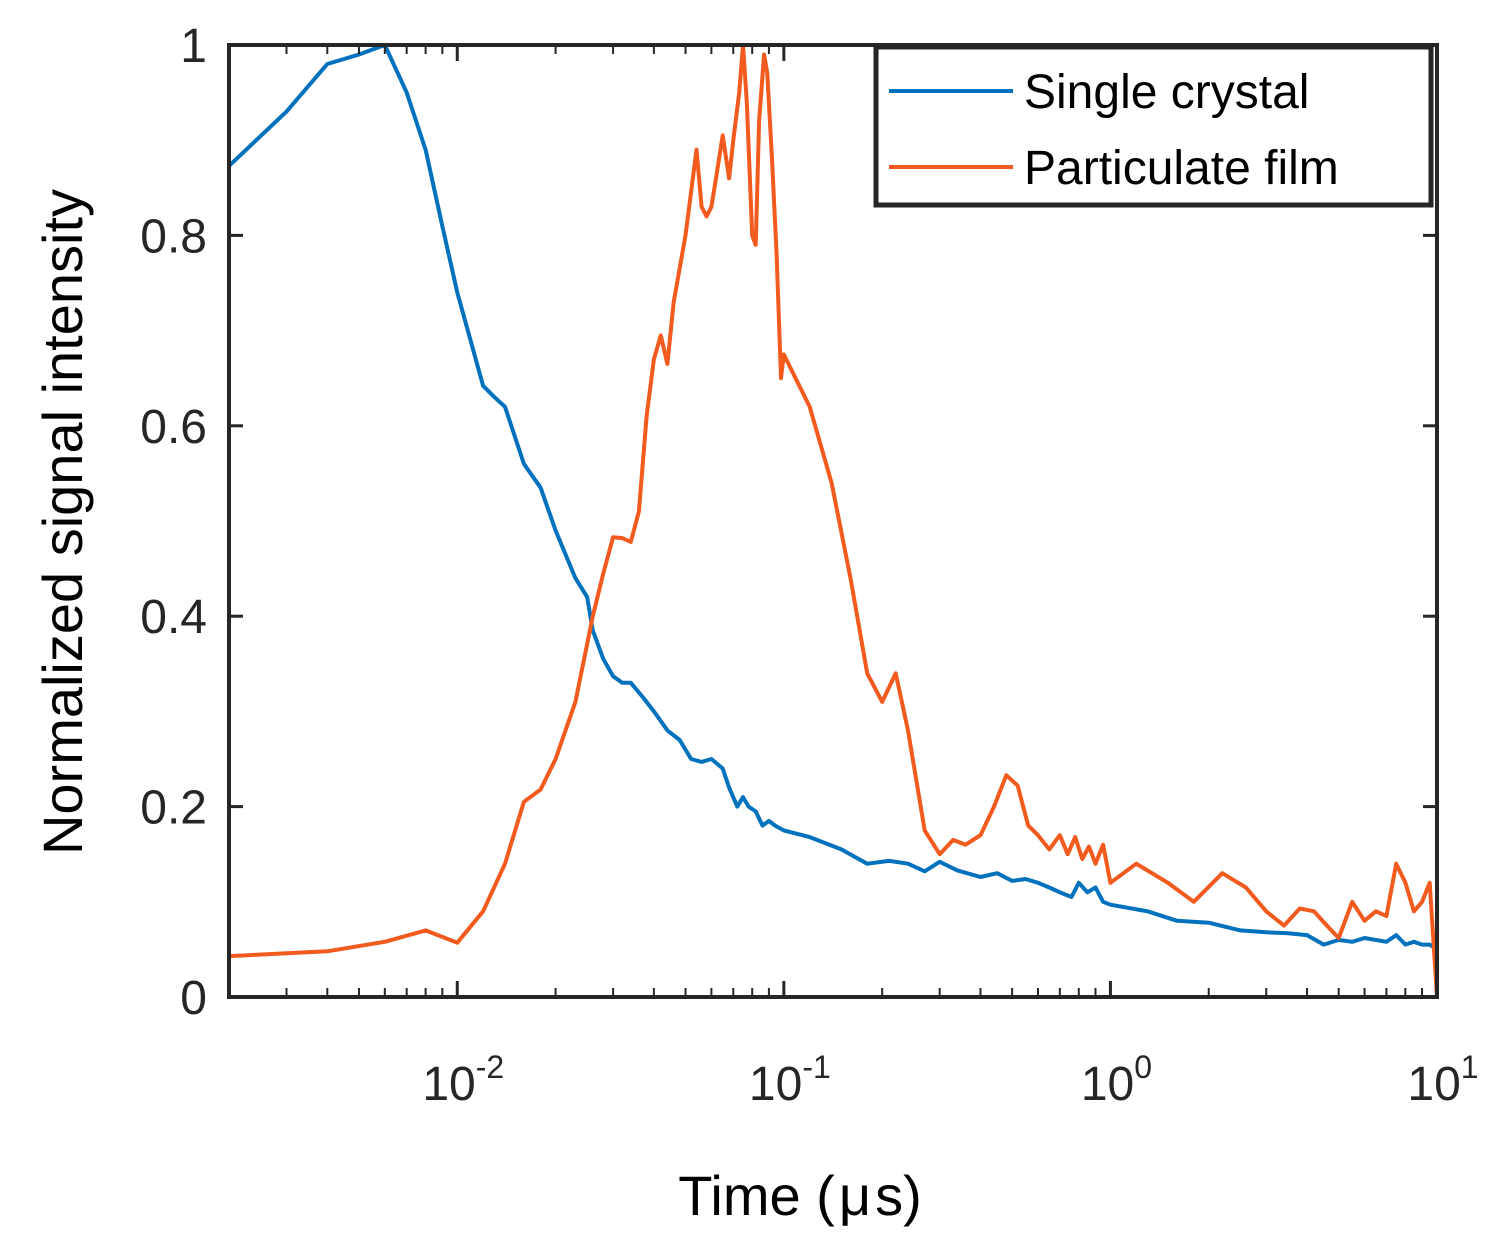 Image resolution: width=1501 pixels, height=1256 pixels. I want to click on y-axis-label: Normalized signal intensity, so click(62, 522).